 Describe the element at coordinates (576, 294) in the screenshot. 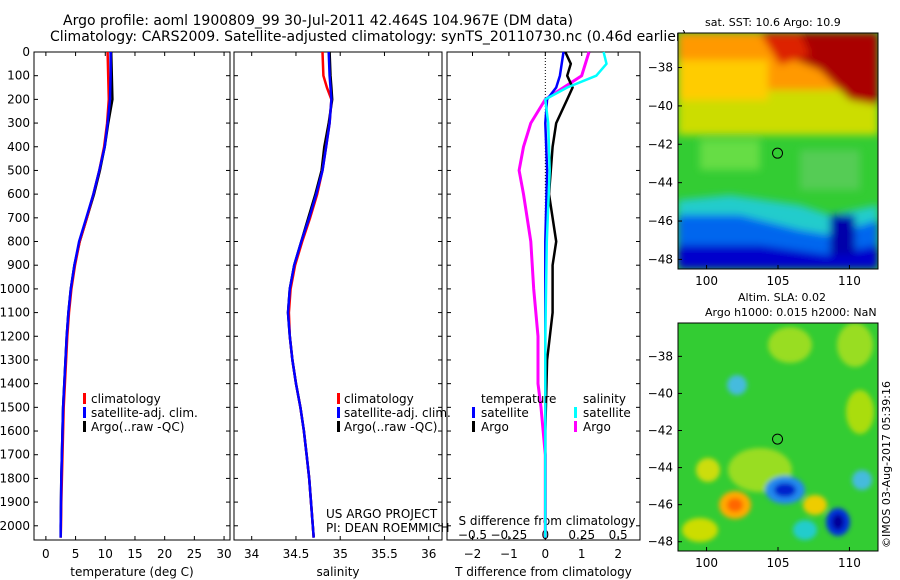

I see `diff-line-salinity-satellite` at that location.